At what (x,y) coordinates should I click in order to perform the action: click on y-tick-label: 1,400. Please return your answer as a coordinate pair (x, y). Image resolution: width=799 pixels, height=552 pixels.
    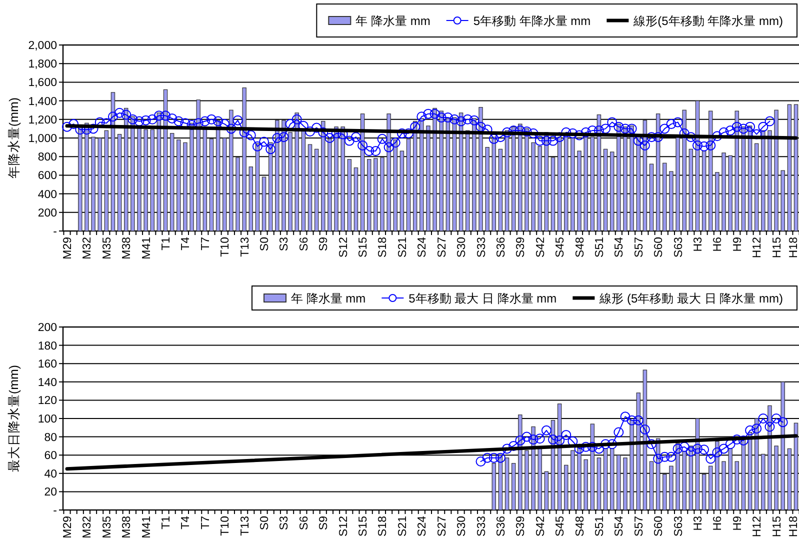
    Looking at the image, I should click on (42, 102).